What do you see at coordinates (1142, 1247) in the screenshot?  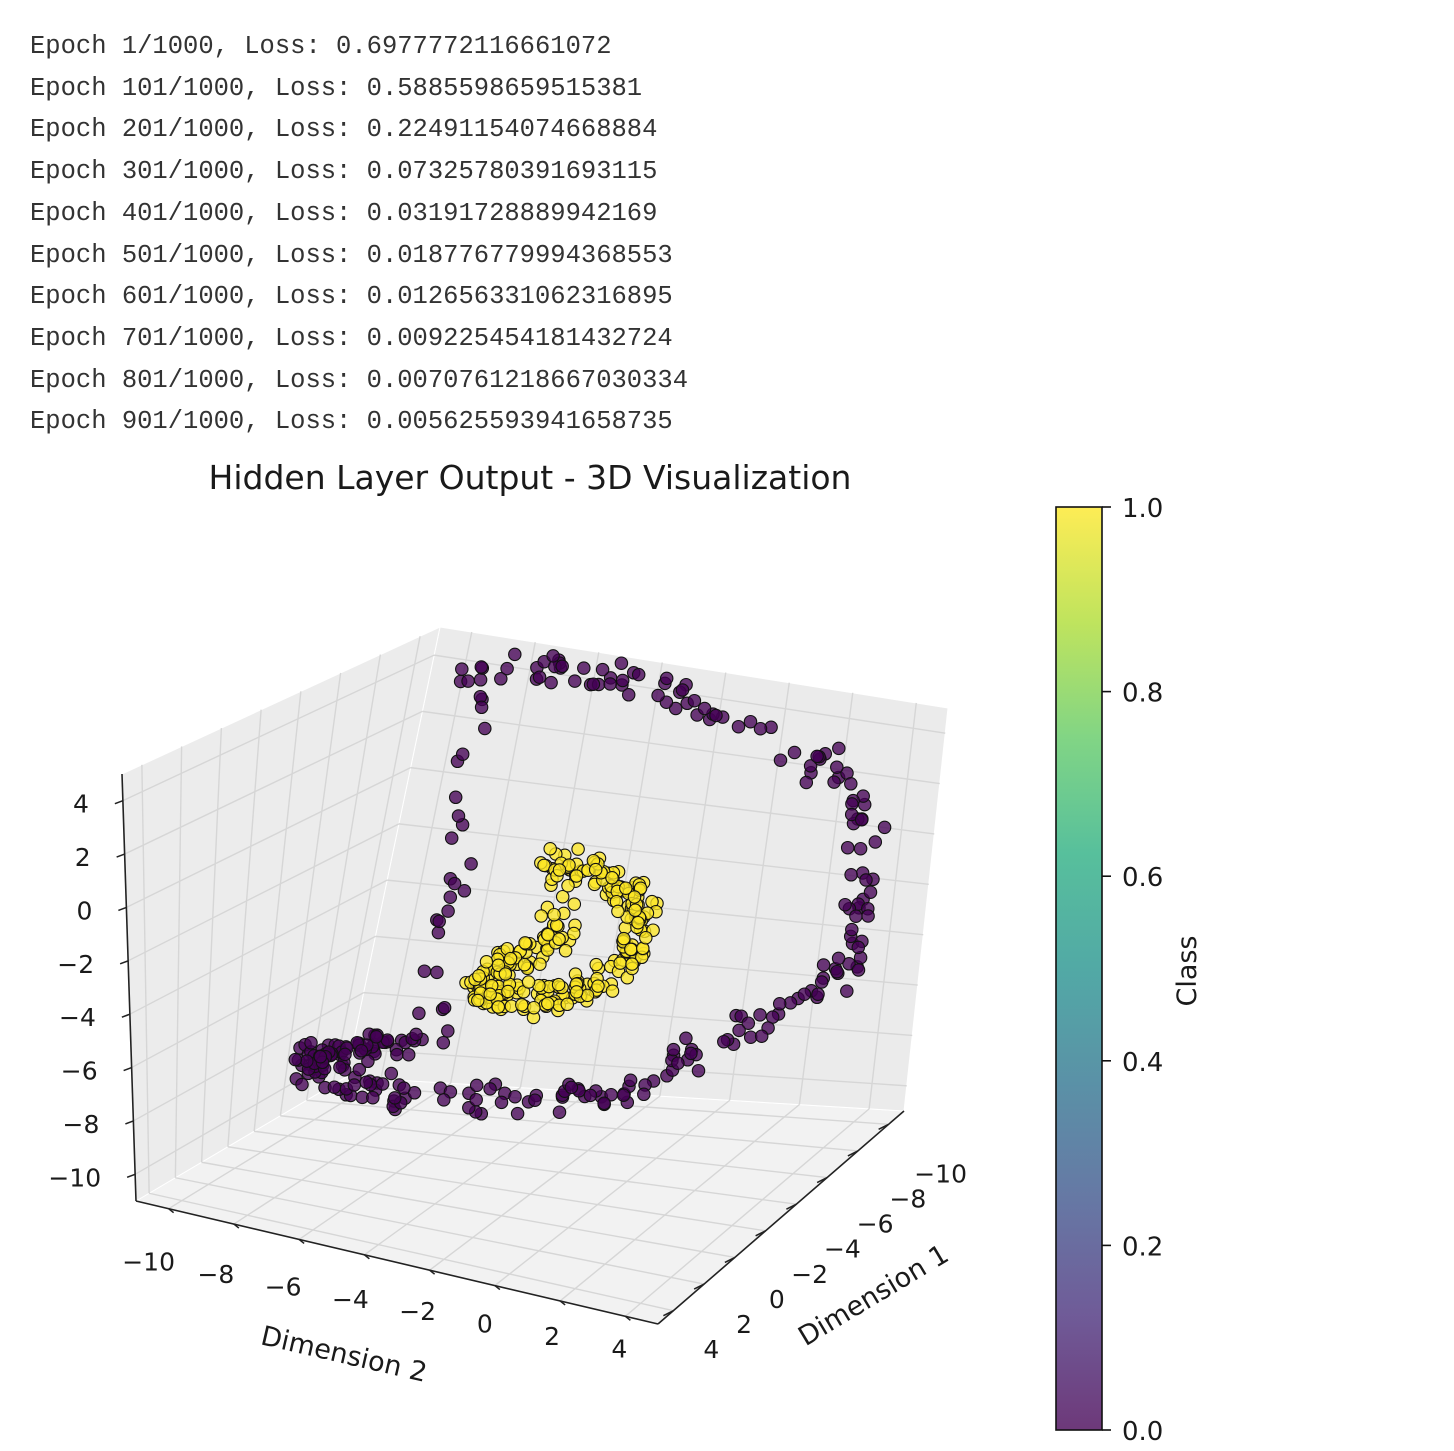 I see `colorbar-tick-label: 0.2` at bounding box center [1142, 1247].